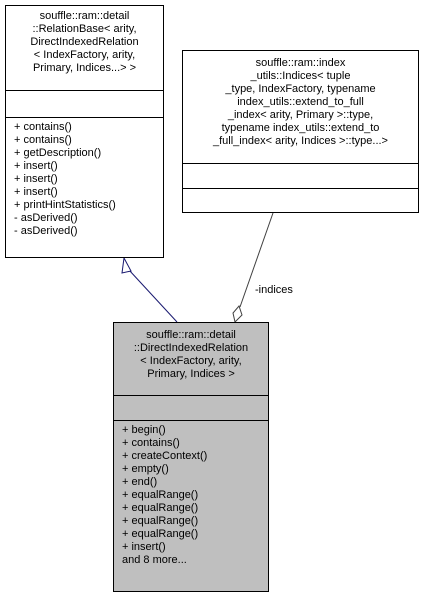  I want to click on class-title-line: typename index_utils::extend_to, so click(300, 128).